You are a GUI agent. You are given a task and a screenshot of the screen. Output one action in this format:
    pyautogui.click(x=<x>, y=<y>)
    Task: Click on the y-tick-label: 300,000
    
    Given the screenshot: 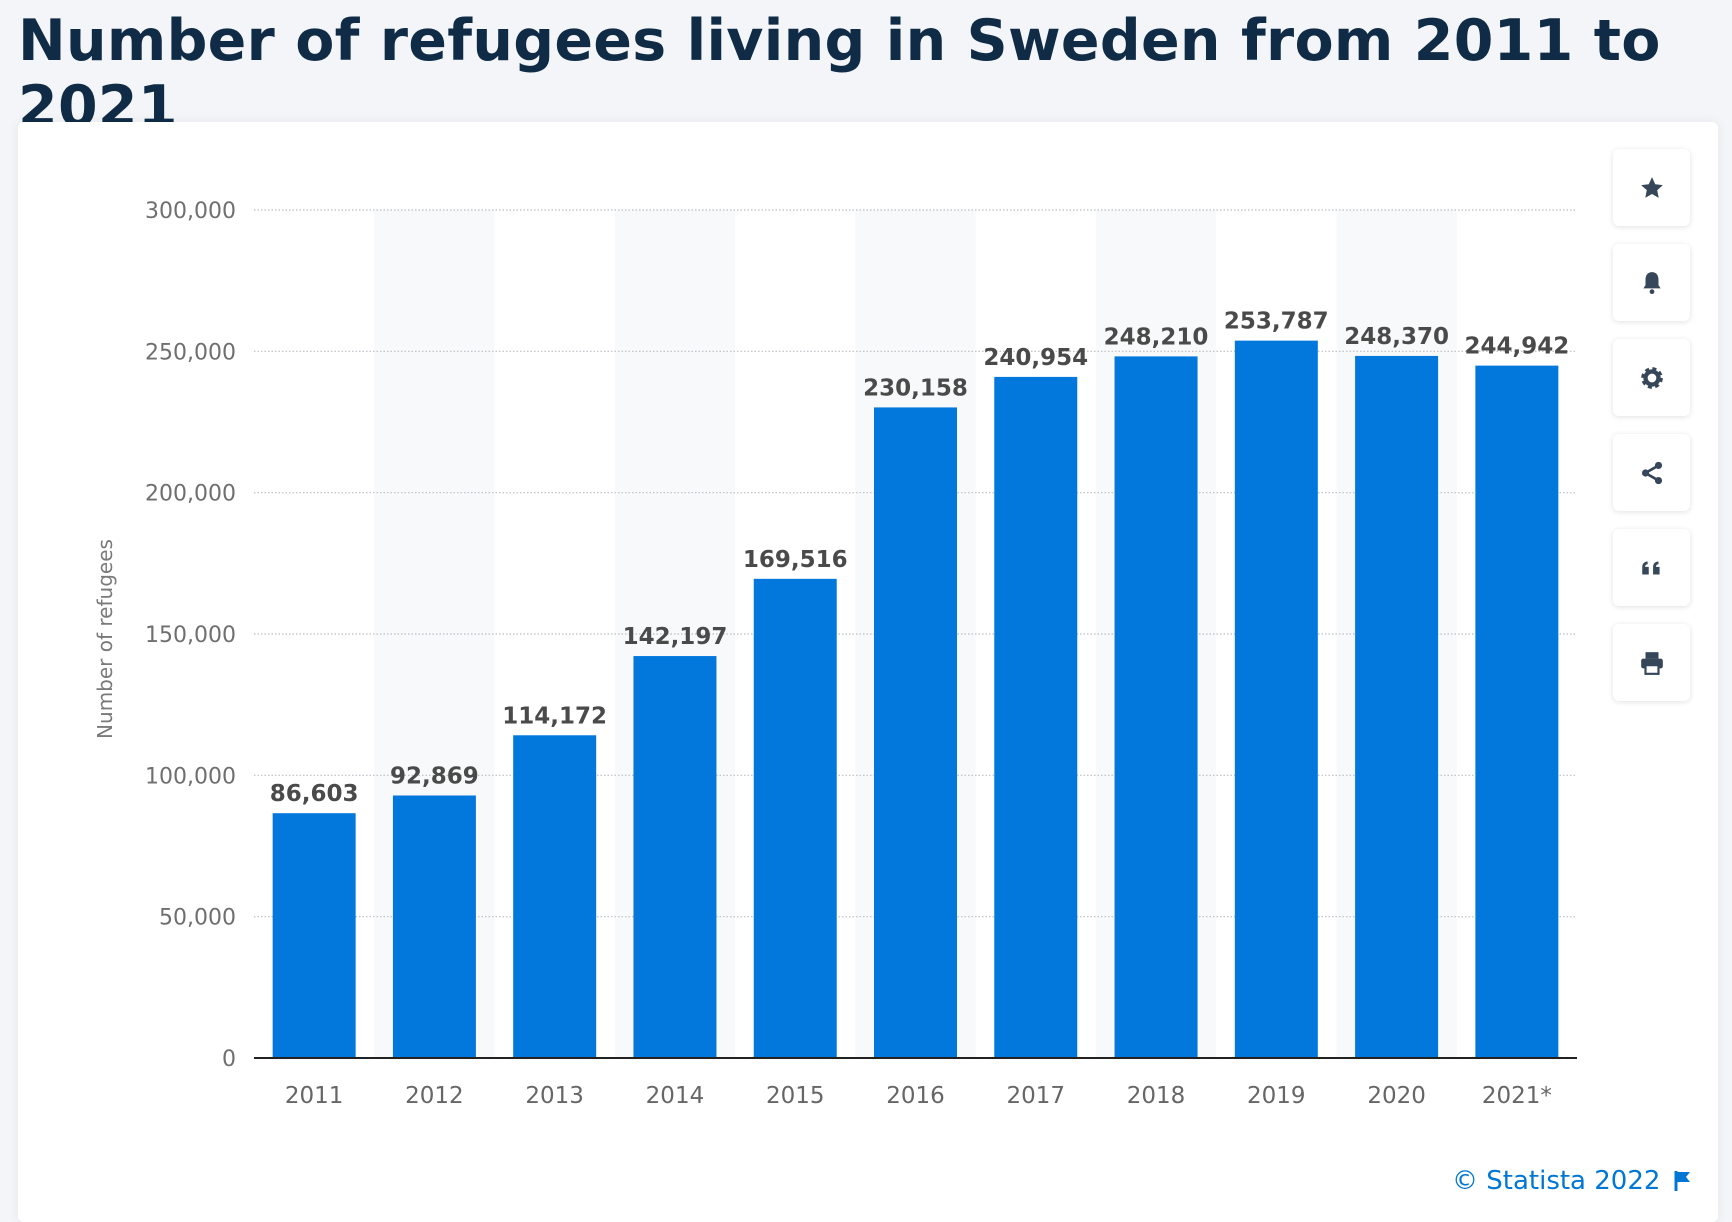 What is the action you would take?
    pyautogui.click(x=190, y=211)
    